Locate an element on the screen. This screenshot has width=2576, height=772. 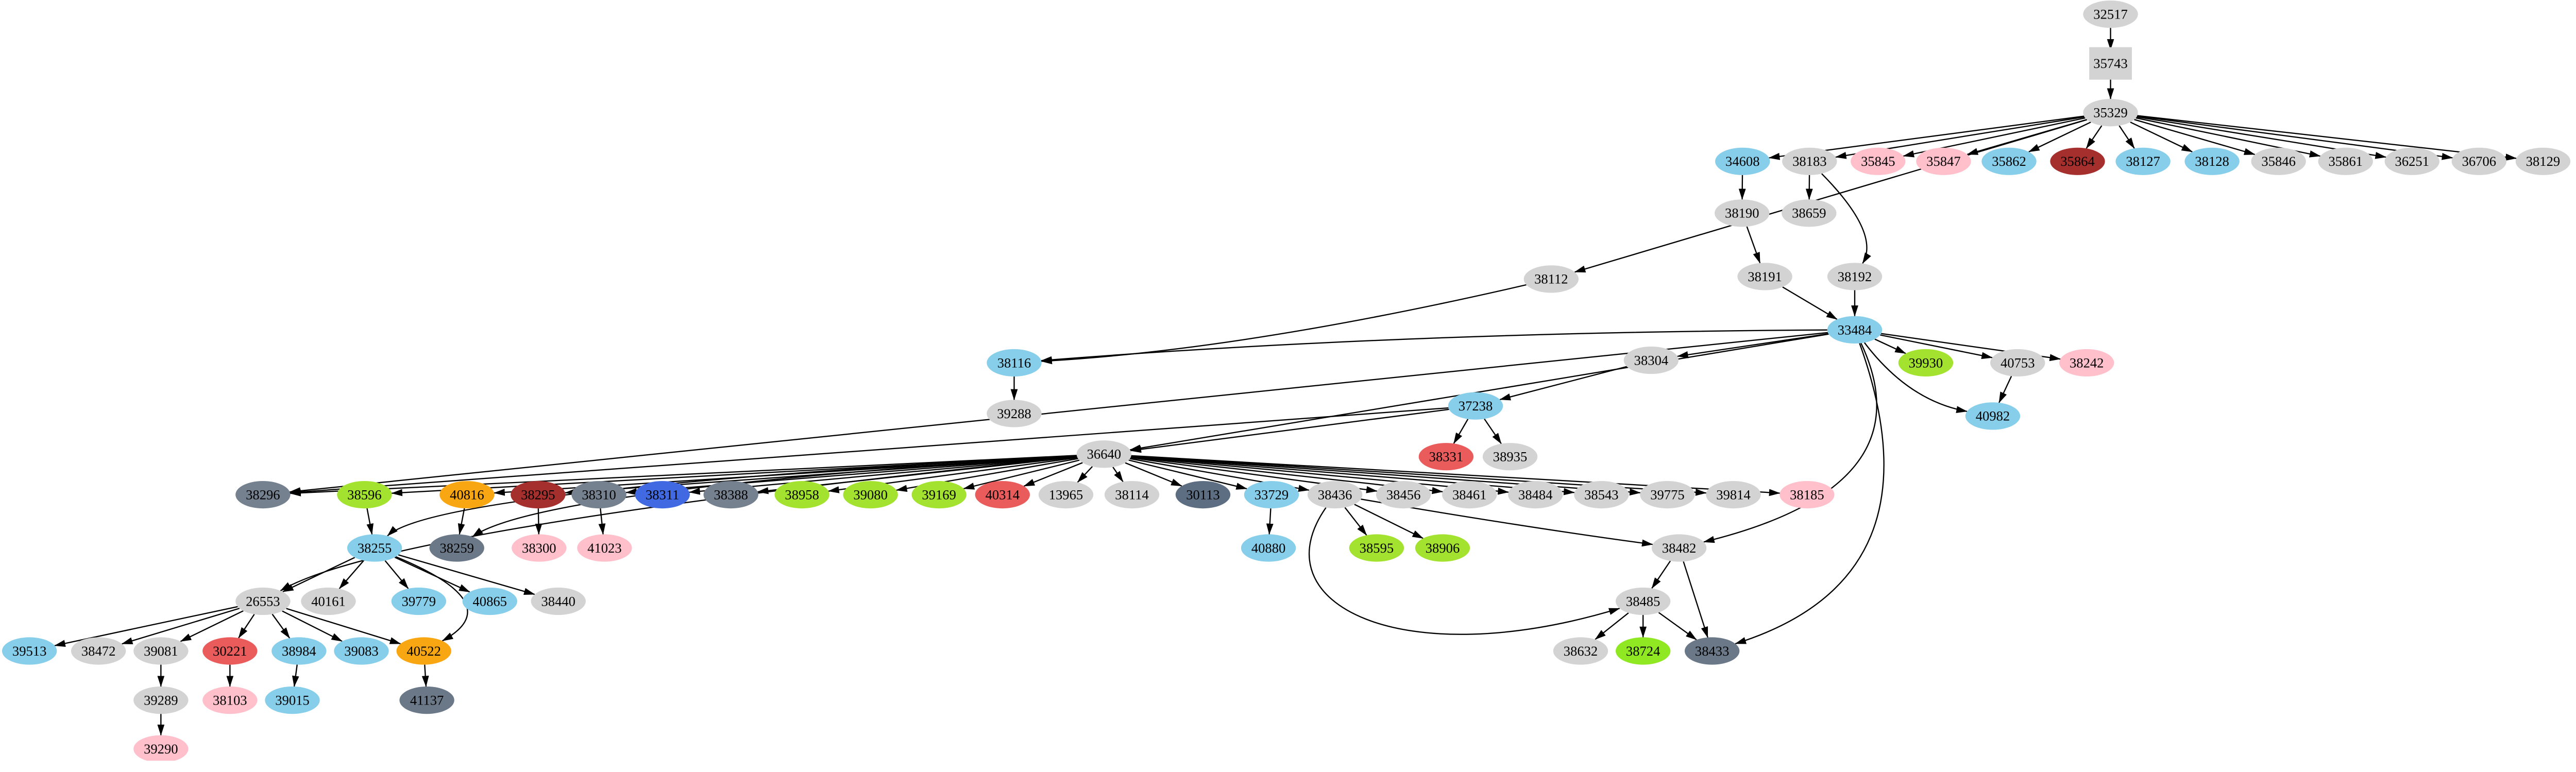
graph-node-38183: 38183 is located at coordinates (1809, 161).